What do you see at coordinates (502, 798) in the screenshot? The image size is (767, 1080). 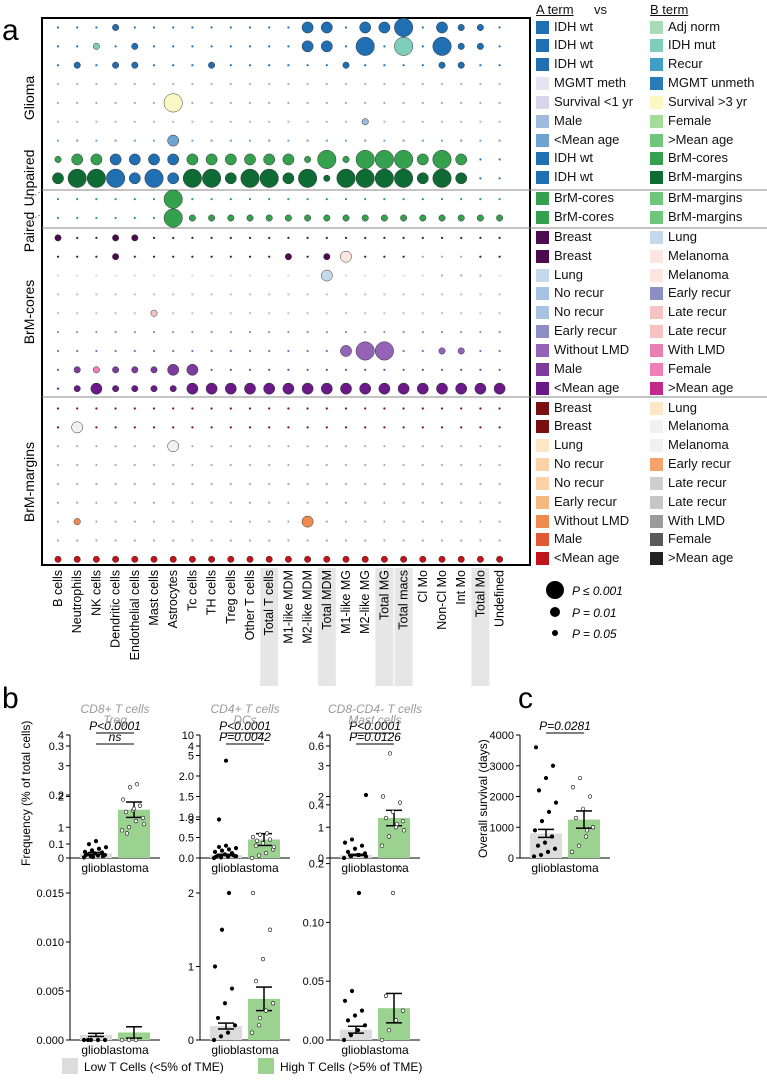 I see `y-tick-label: 2000` at bounding box center [502, 798].